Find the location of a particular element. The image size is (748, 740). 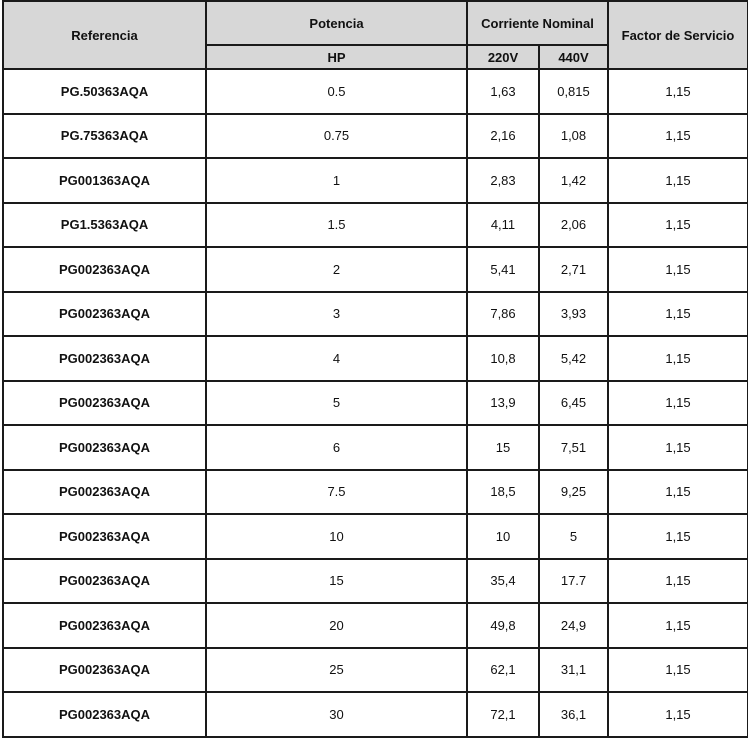

subheader-220v: 220V is located at coordinates (503, 57).